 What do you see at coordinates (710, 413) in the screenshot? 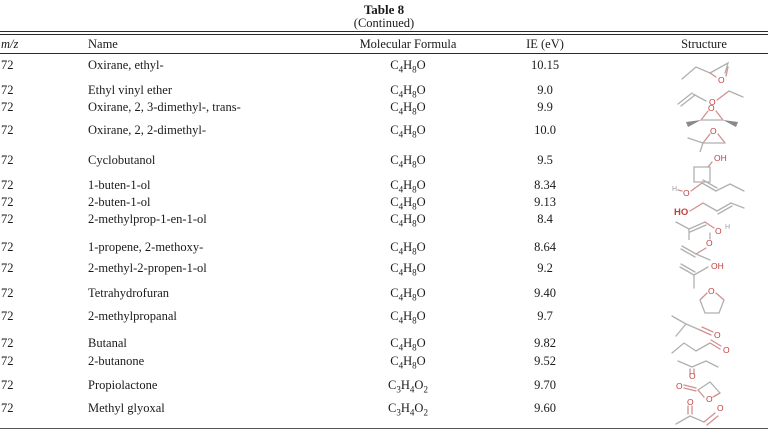
I see `structure-methyl-glyoxal: O O` at bounding box center [710, 413].